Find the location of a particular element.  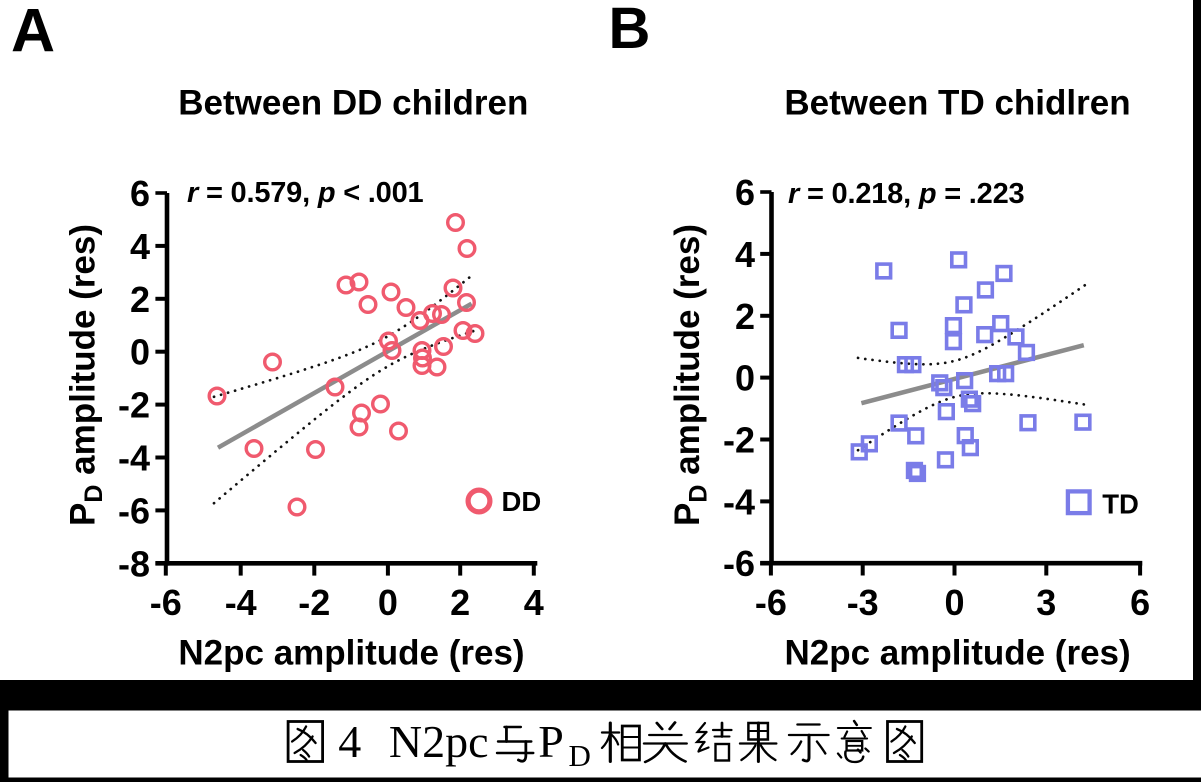

svg-text: DD is located at coordinates (522, 501).